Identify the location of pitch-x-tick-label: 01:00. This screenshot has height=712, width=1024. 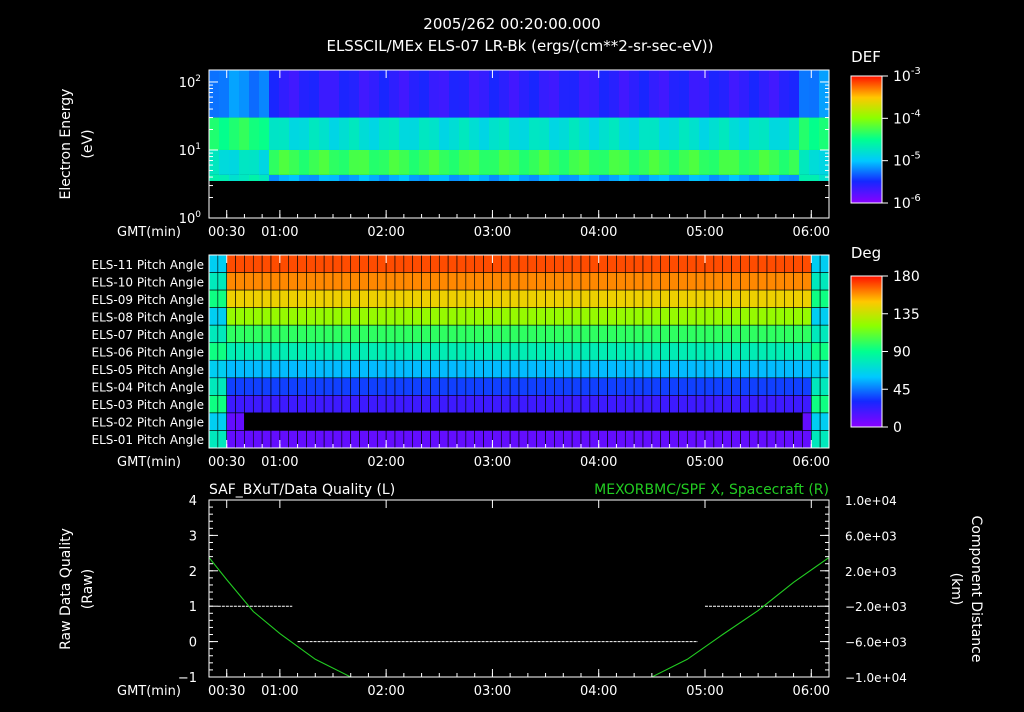
(279, 462).